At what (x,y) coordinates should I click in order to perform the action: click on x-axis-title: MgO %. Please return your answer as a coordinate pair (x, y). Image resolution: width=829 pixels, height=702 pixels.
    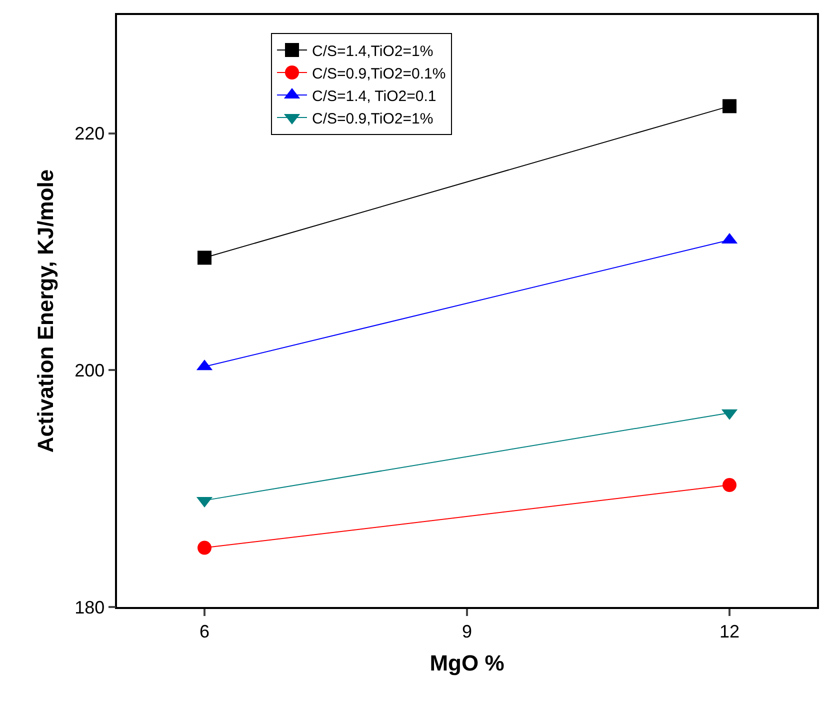
    Looking at the image, I should click on (467, 663).